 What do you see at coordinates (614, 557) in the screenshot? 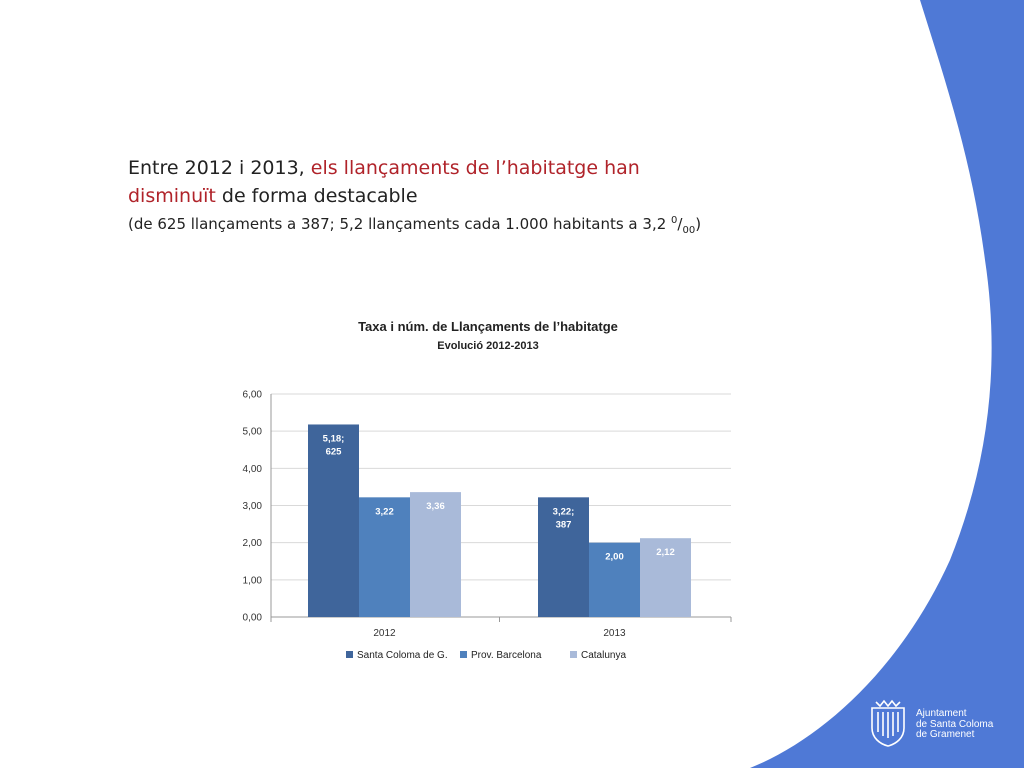
I see `bar-data-label: 2,00` at bounding box center [614, 557].